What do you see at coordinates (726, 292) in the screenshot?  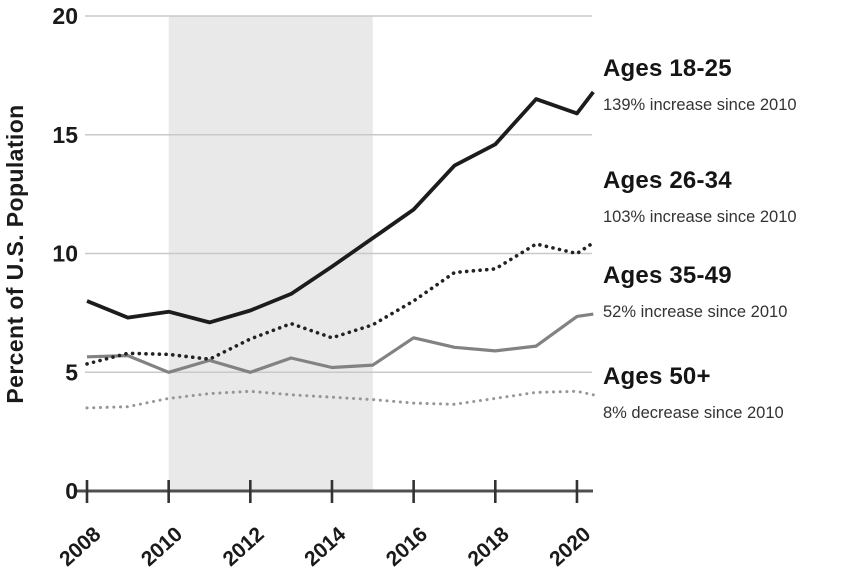 I see `legend-entry-ages-35-49: Ages 35-49 52% increase since 2010` at bounding box center [726, 292].